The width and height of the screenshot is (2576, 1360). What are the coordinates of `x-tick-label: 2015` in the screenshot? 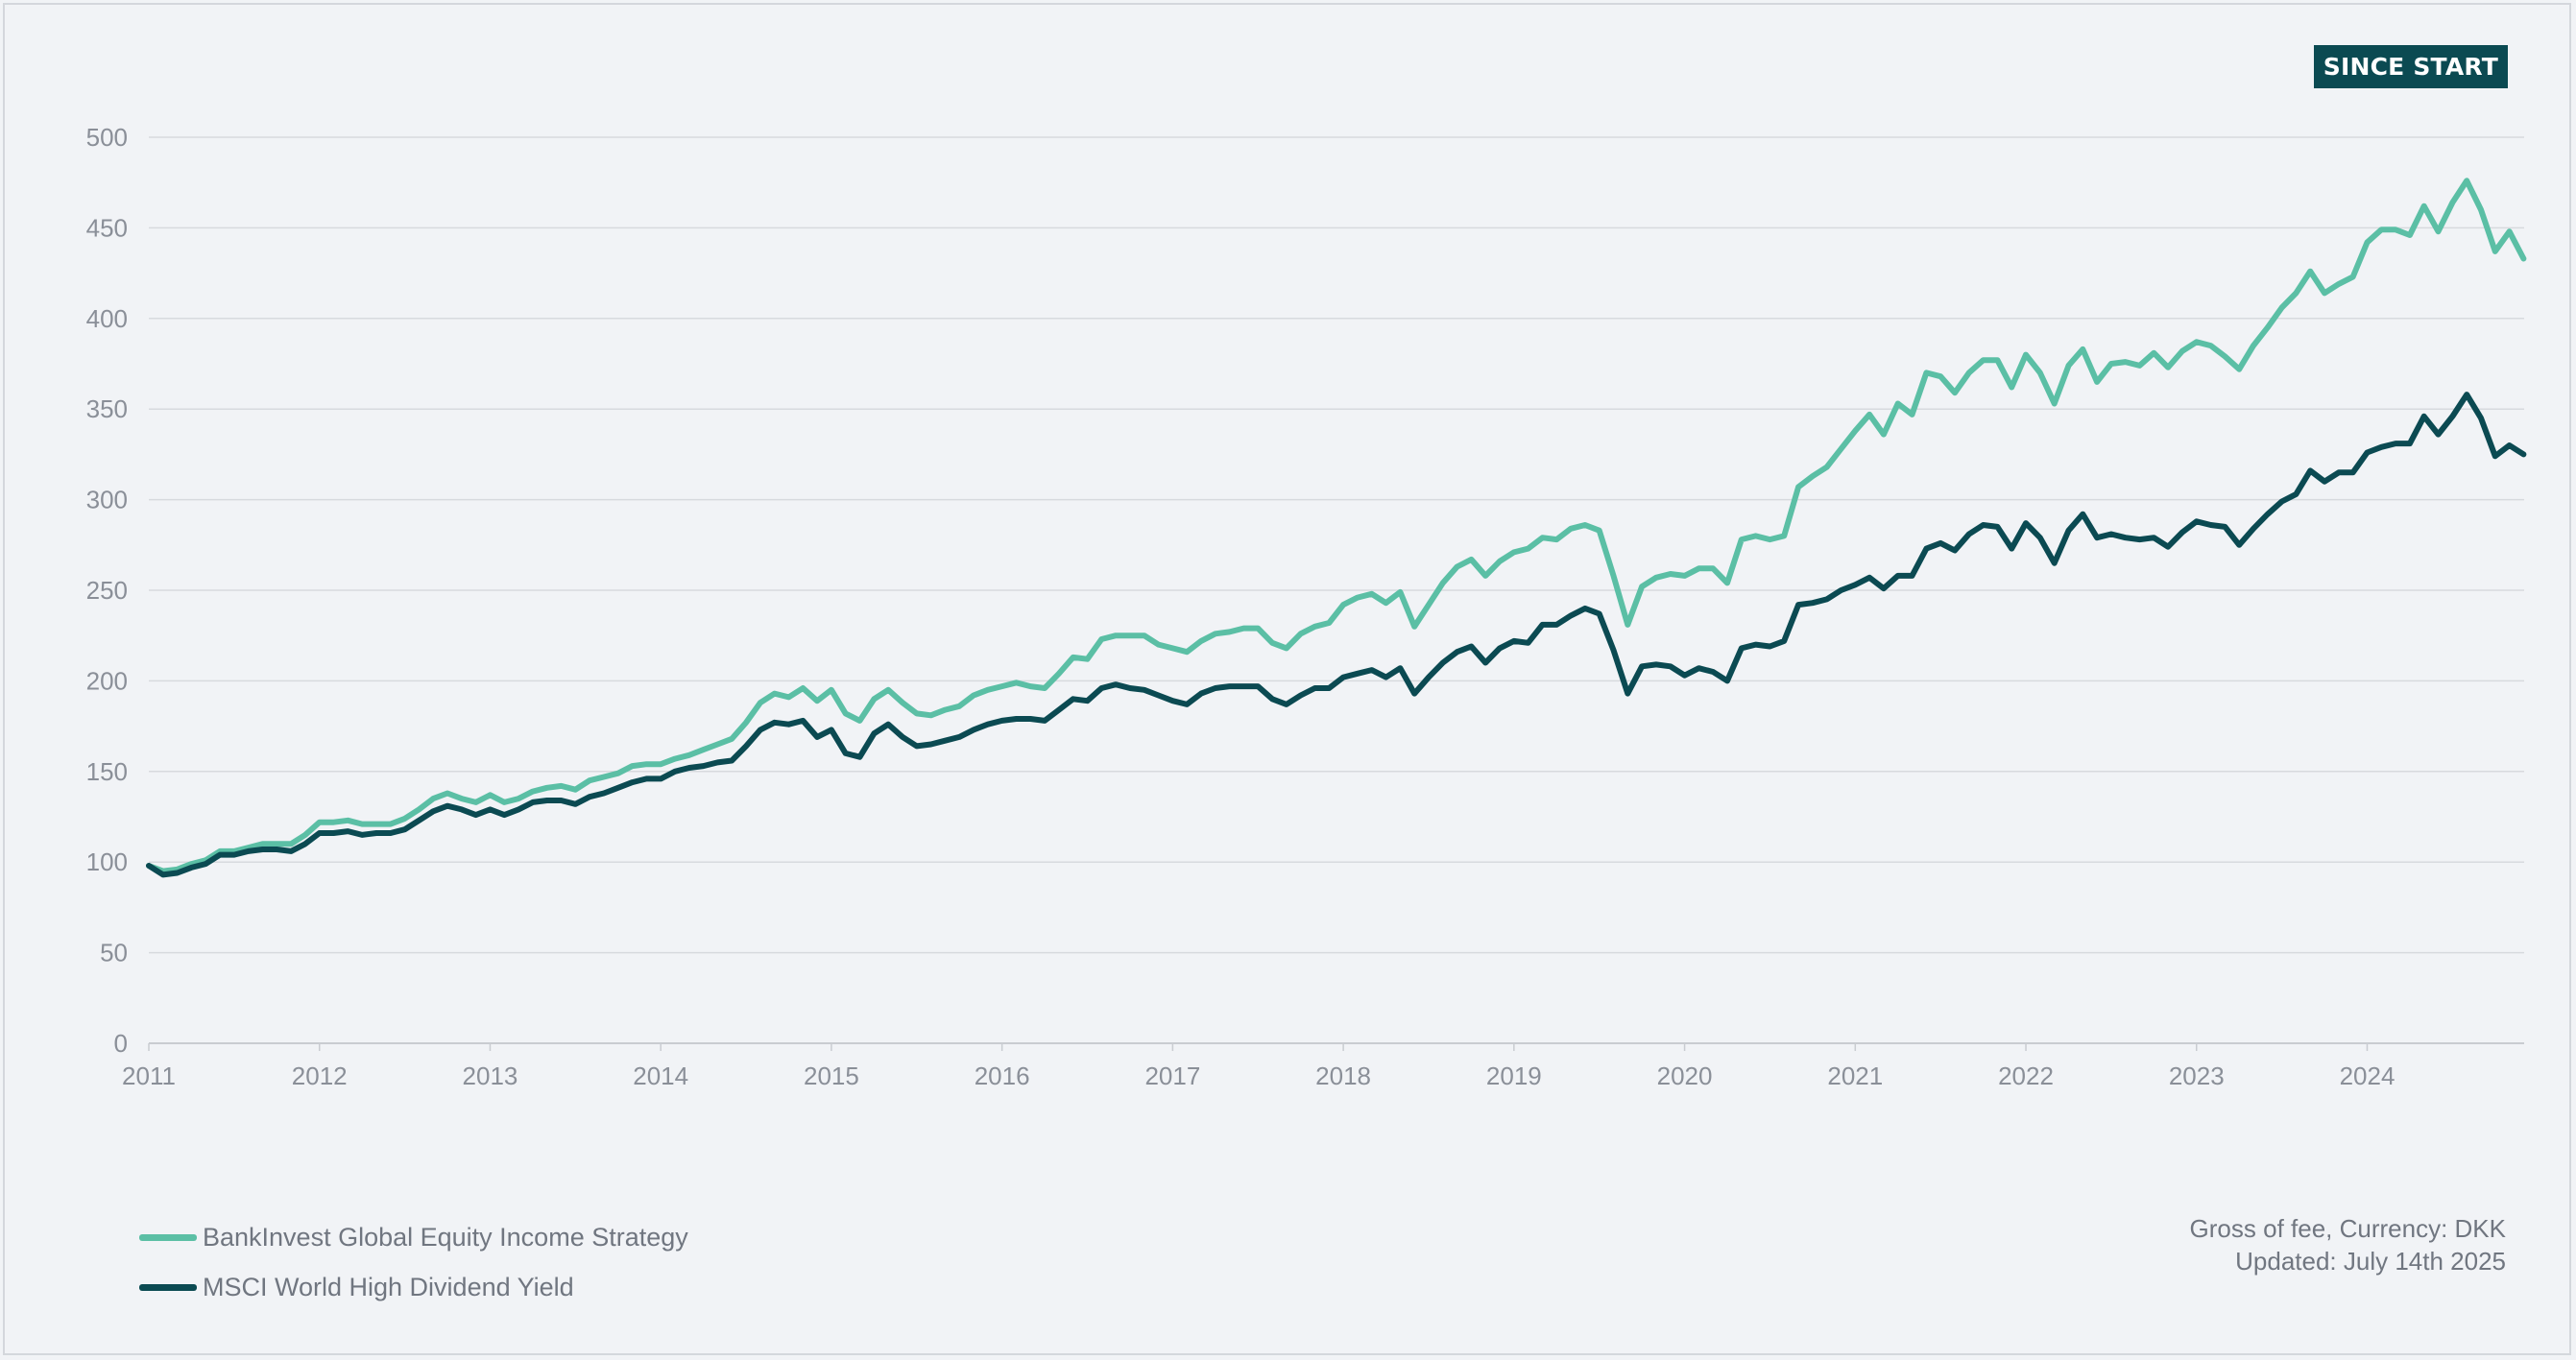 It's located at (831, 1076).